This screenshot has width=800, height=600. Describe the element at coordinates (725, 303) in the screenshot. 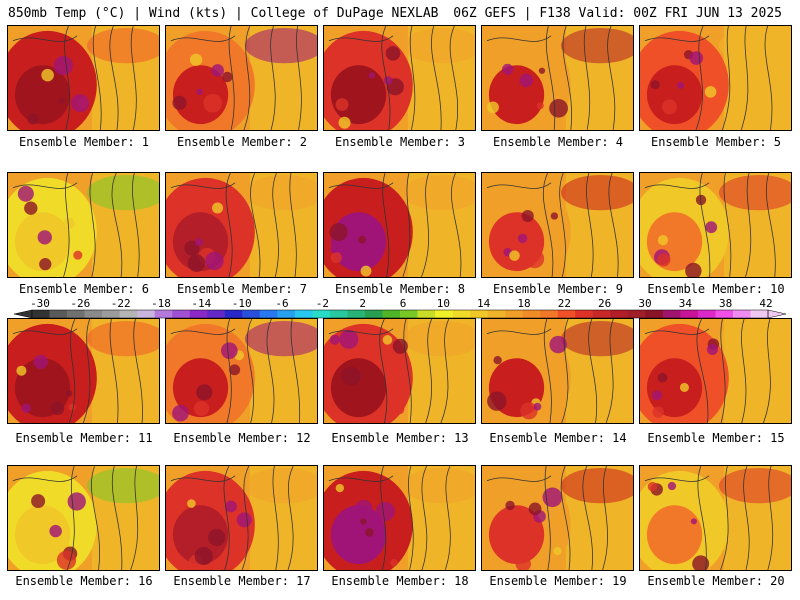

I see `colorbar-tick-label: 38` at that location.